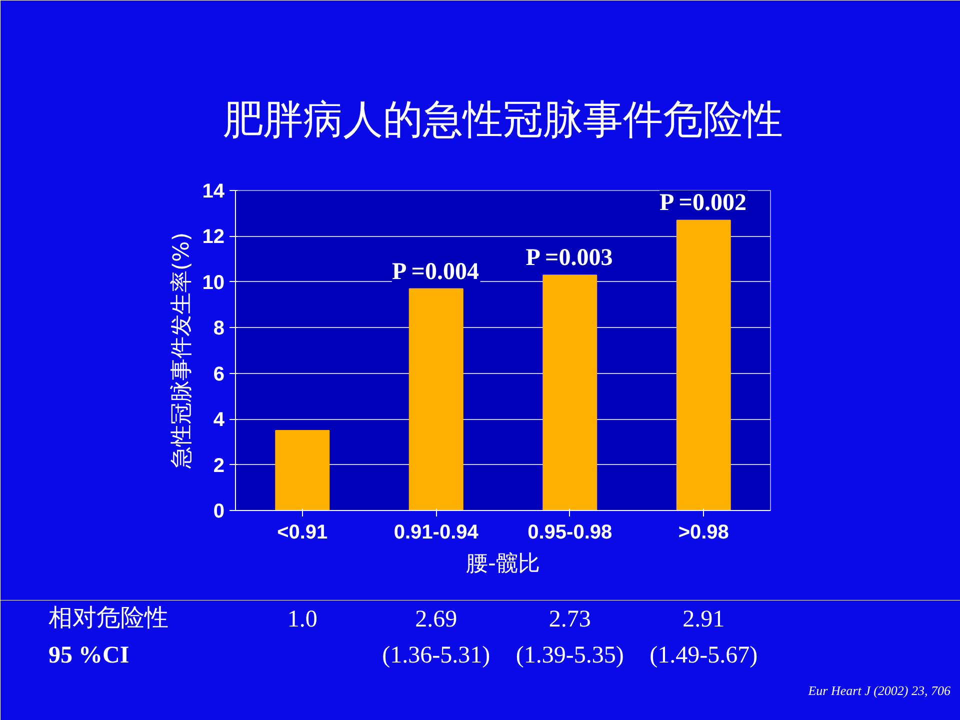  I want to click on text: Eur Heart J (2002) 23, 706, so click(879, 690).